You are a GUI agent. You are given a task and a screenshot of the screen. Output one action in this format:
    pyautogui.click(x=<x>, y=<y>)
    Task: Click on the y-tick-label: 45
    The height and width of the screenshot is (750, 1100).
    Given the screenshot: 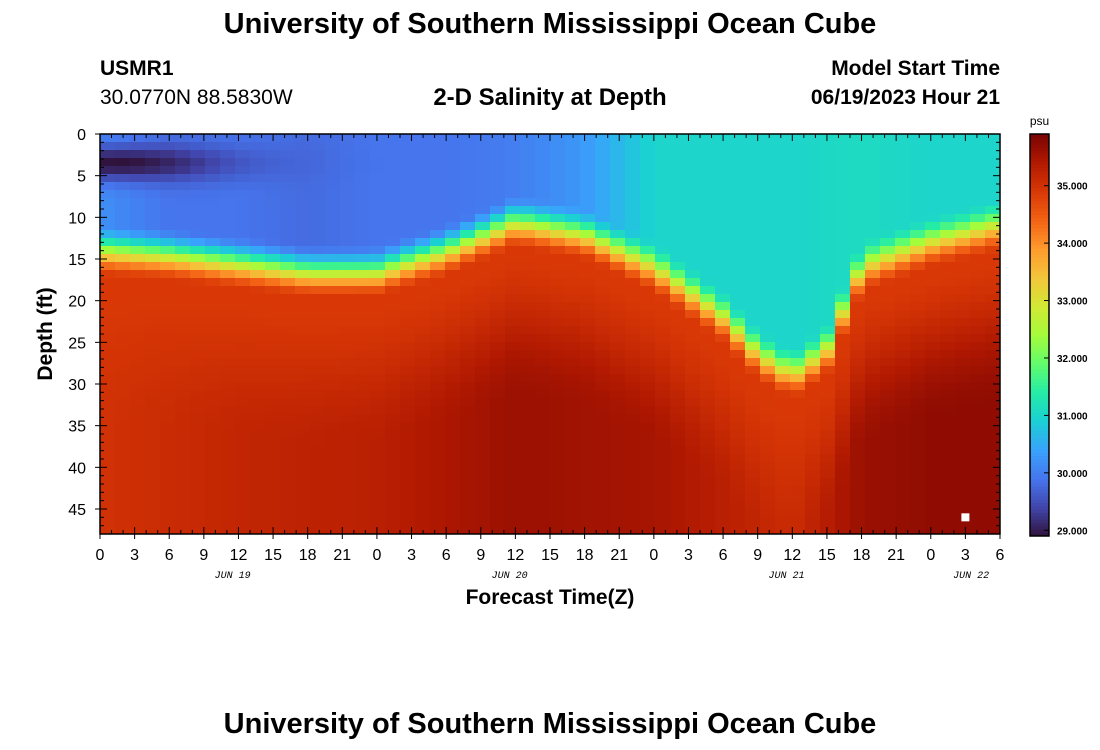 What is the action you would take?
    pyautogui.click(x=77, y=510)
    